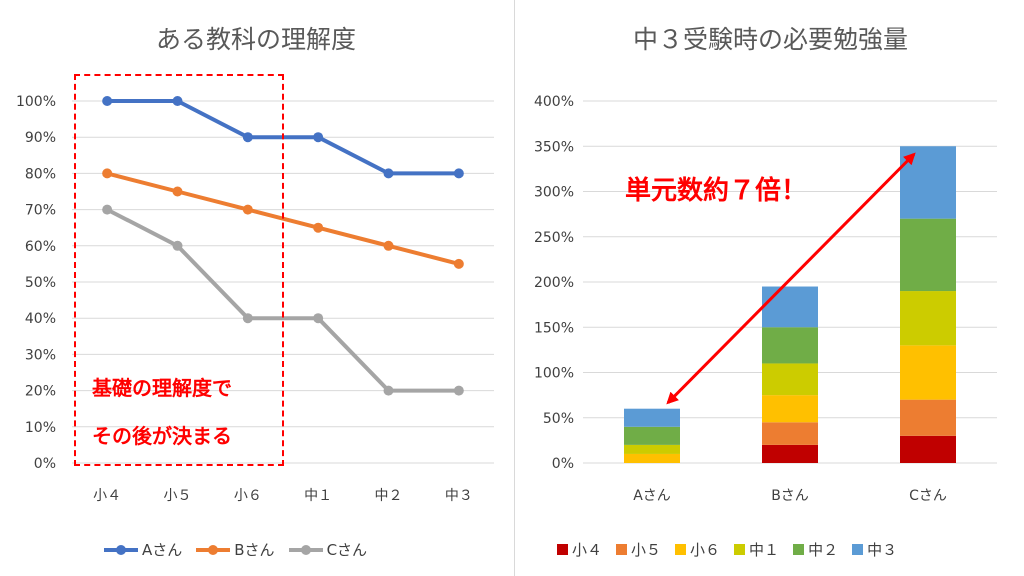  What do you see at coordinates (554, 328) in the screenshot?
I see `y-tick-label: 150%` at bounding box center [554, 328].